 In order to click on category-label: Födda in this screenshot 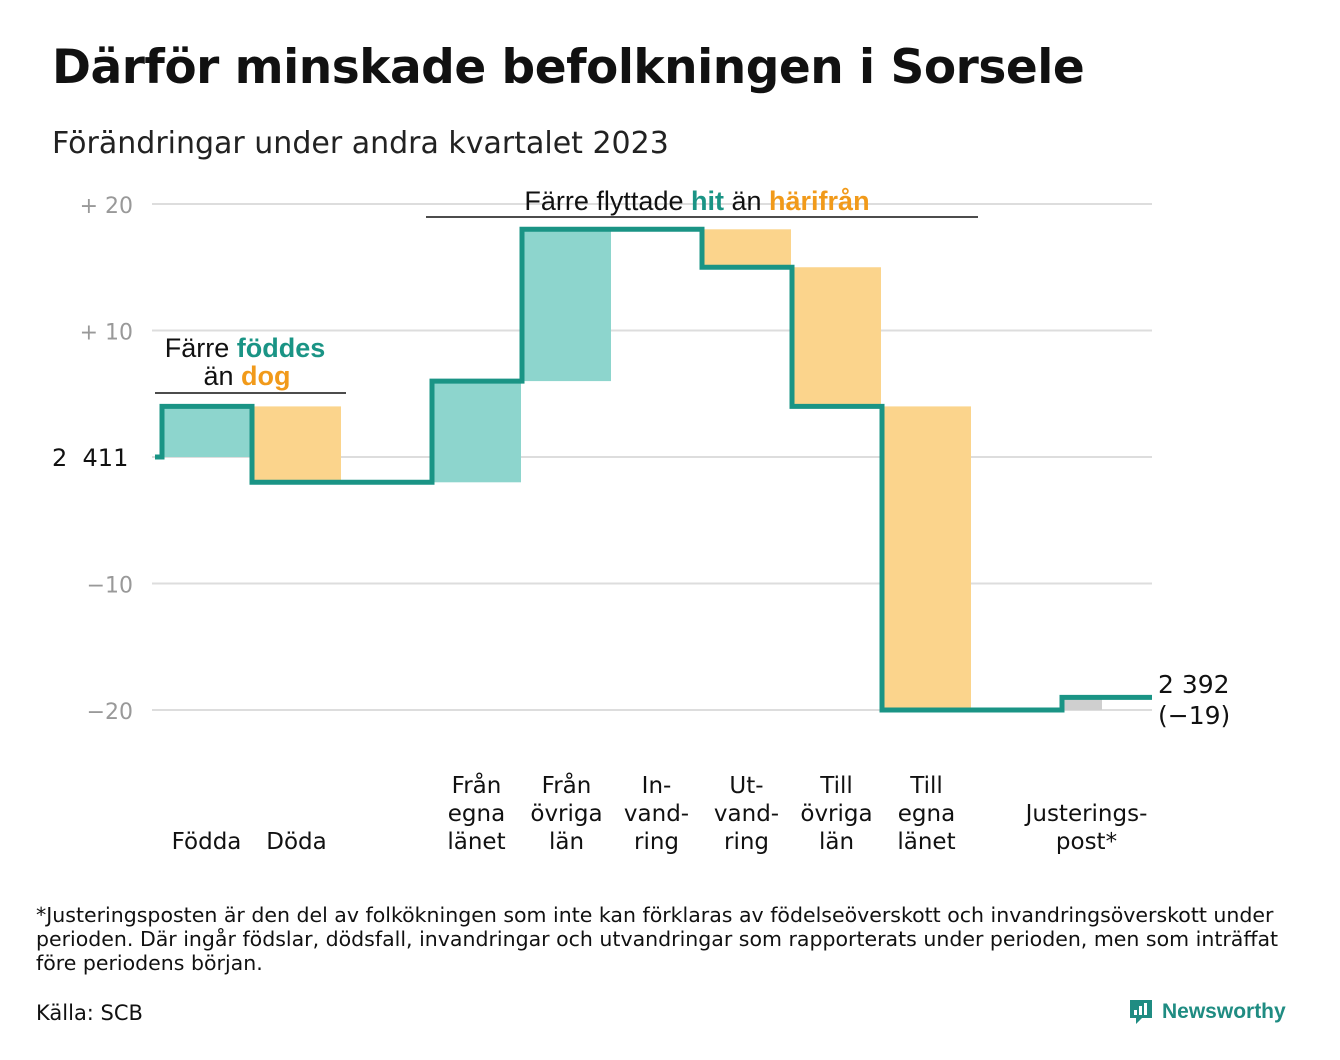, I will do `click(207, 842)`.